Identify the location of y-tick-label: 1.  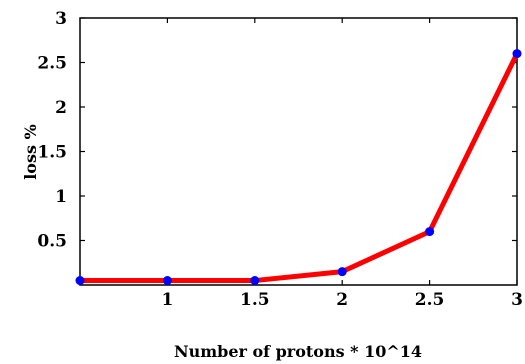
(61, 197).